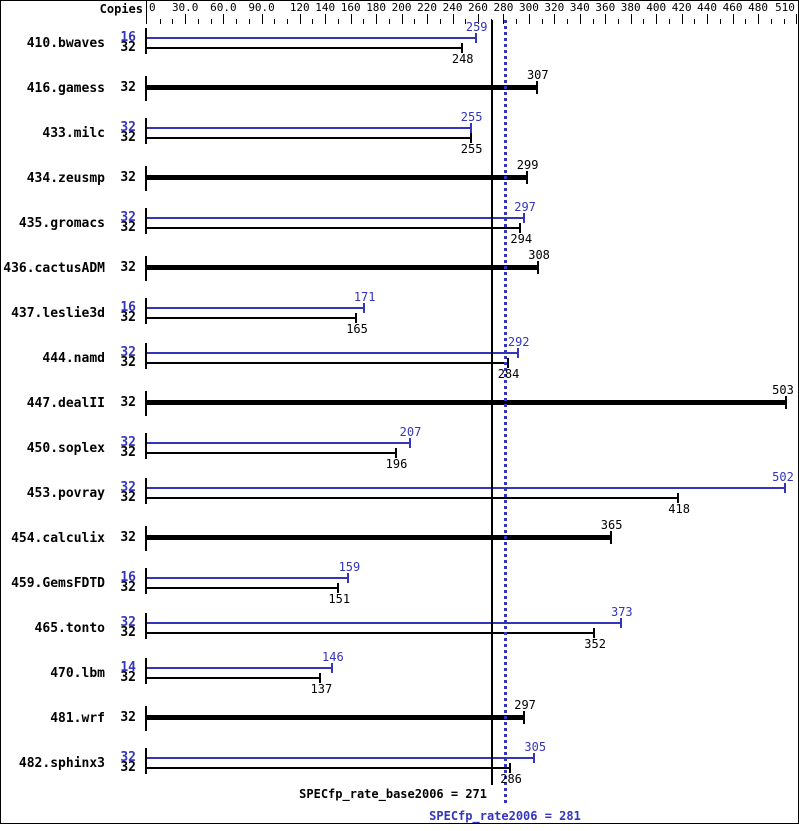  What do you see at coordinates (528, 7) in the screenshot?
I see `axis-tick-label: 300` at bounding box center [528, 7].